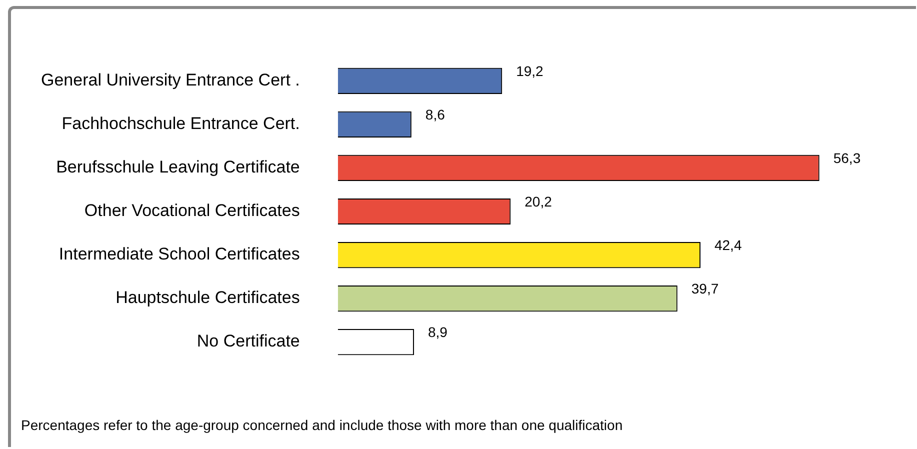 This screenshot has height=449, width=917. What do you see at coordinates (192, 210) in the screenshot?
I see `y-tick-label: Other Vocational Certificates` at bounding box center [192, 210].